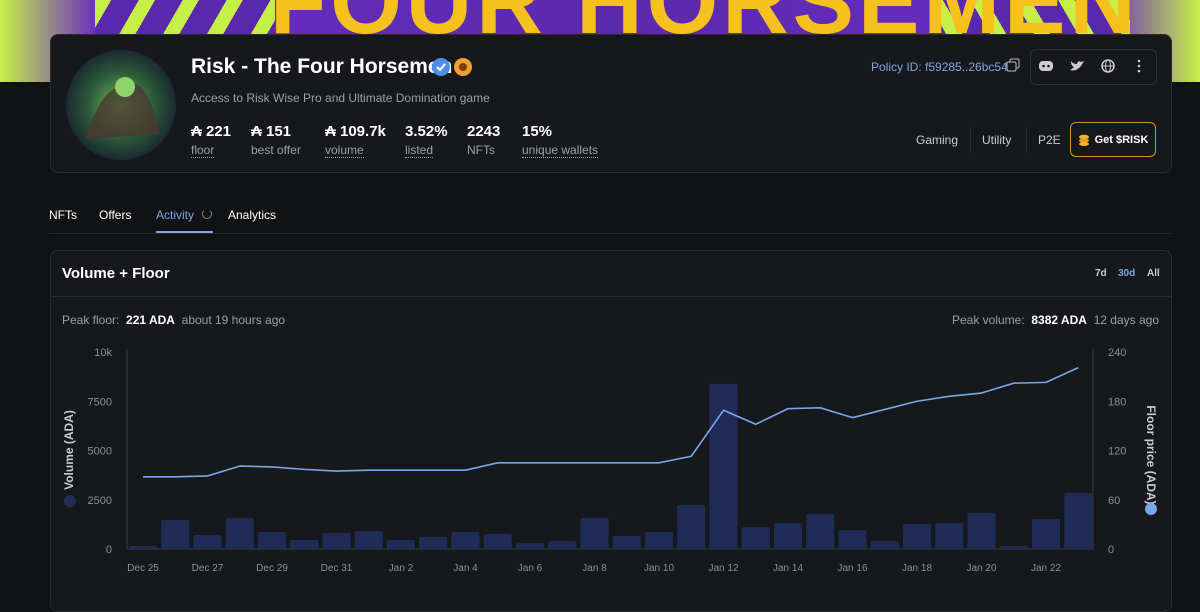  I want to click on y-tick-label: 5000, so click(100, 452).